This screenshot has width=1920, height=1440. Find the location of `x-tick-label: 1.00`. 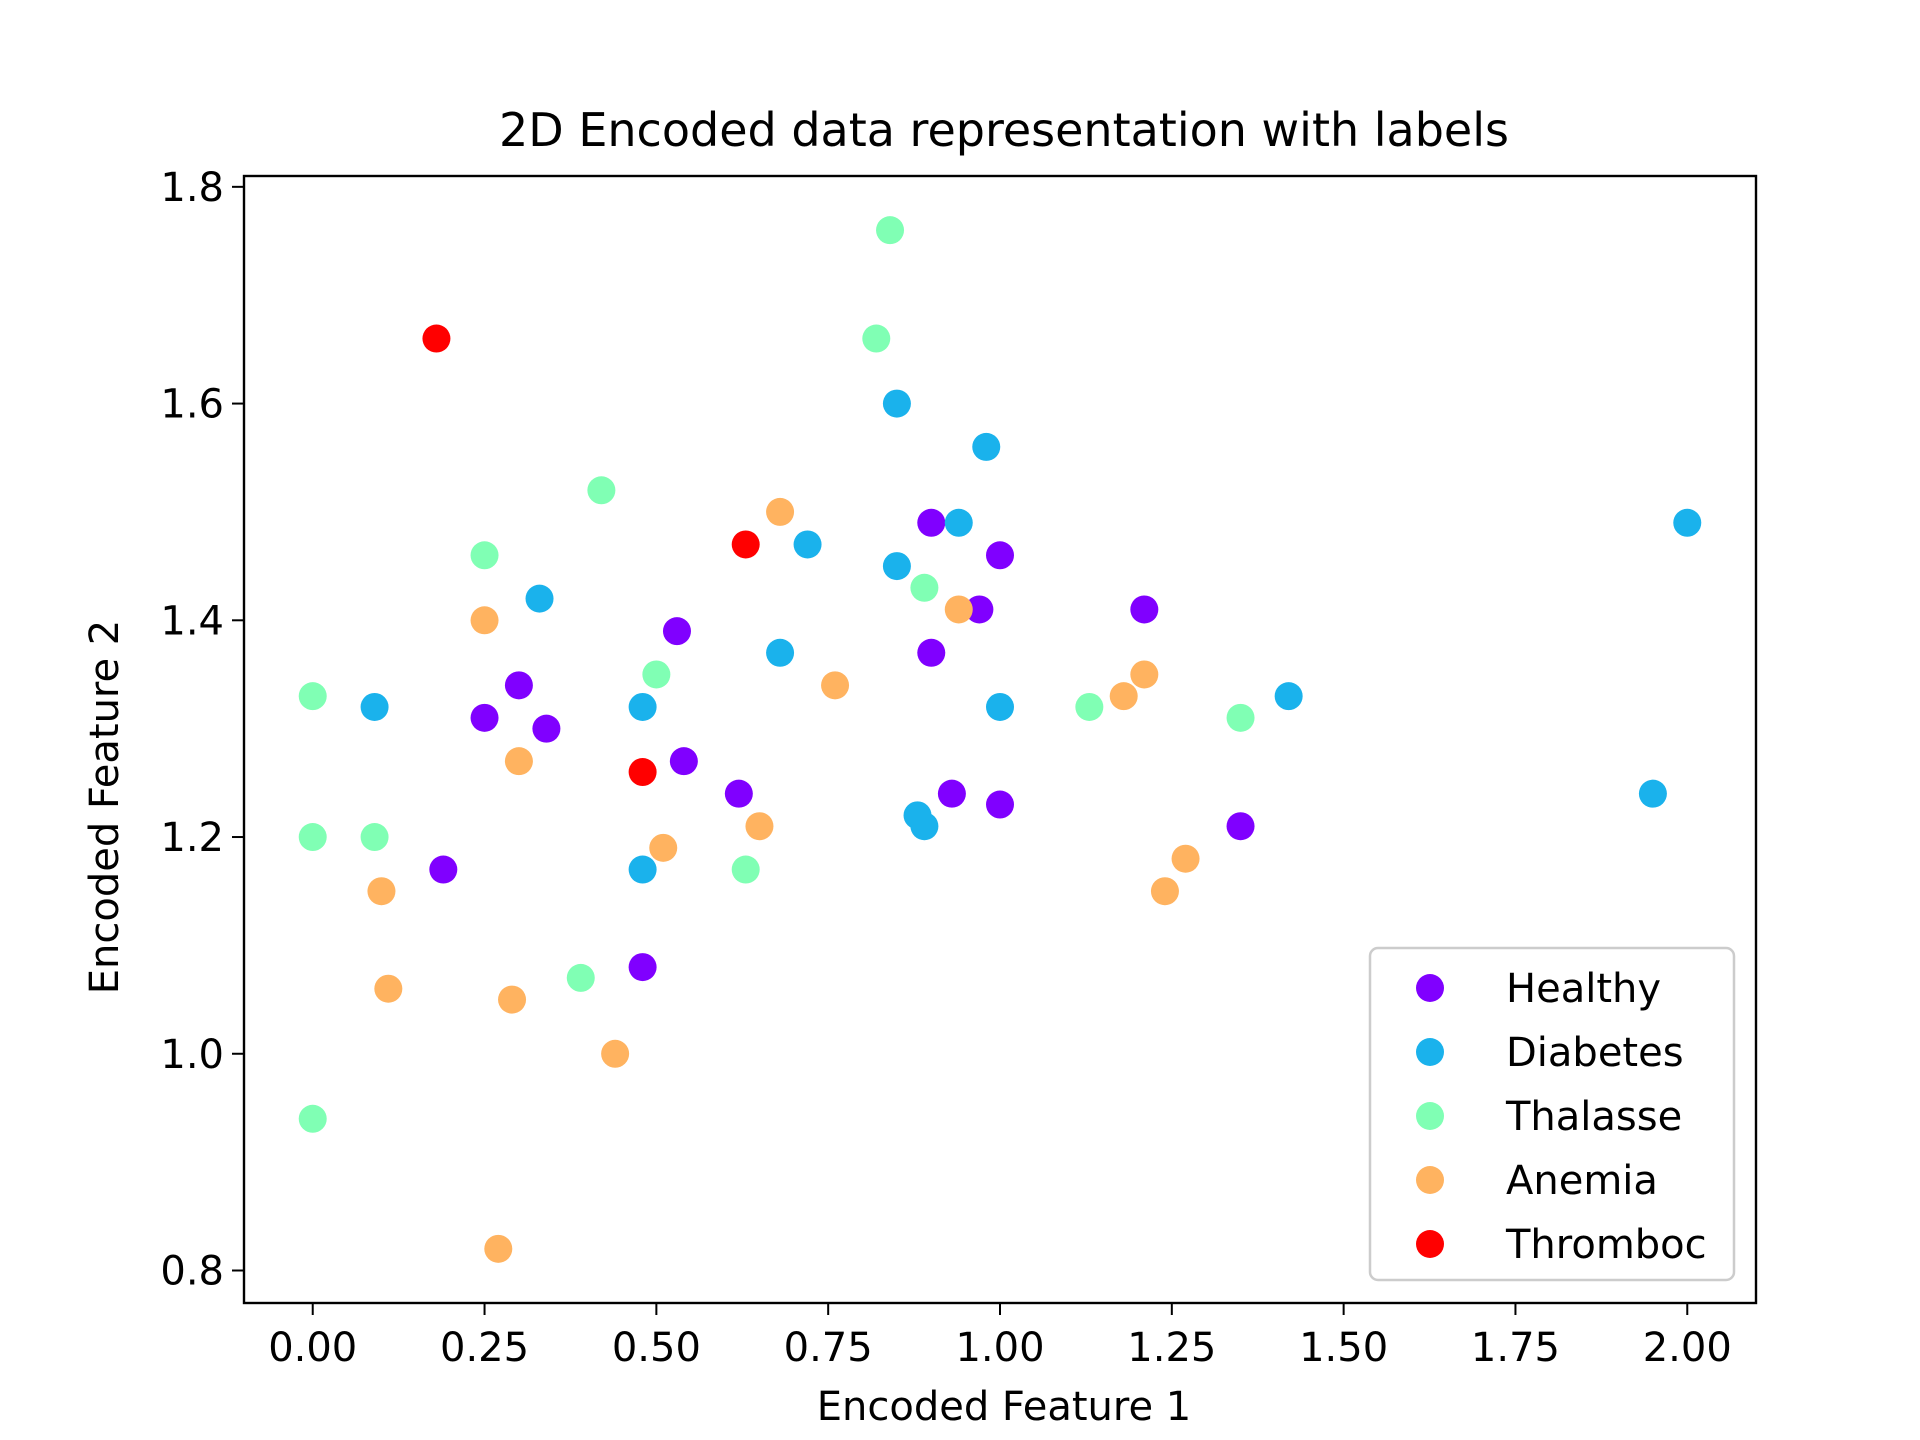

x-tick-label: 1.00 is located at coordinates (999, 1348).